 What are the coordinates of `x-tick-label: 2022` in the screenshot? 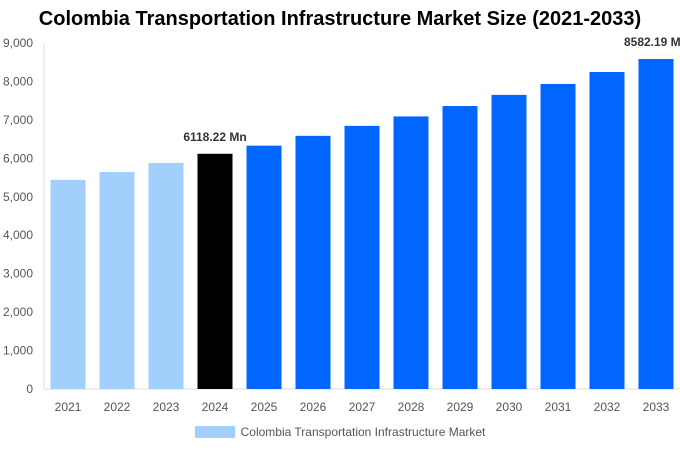 It's located at (117, 407).